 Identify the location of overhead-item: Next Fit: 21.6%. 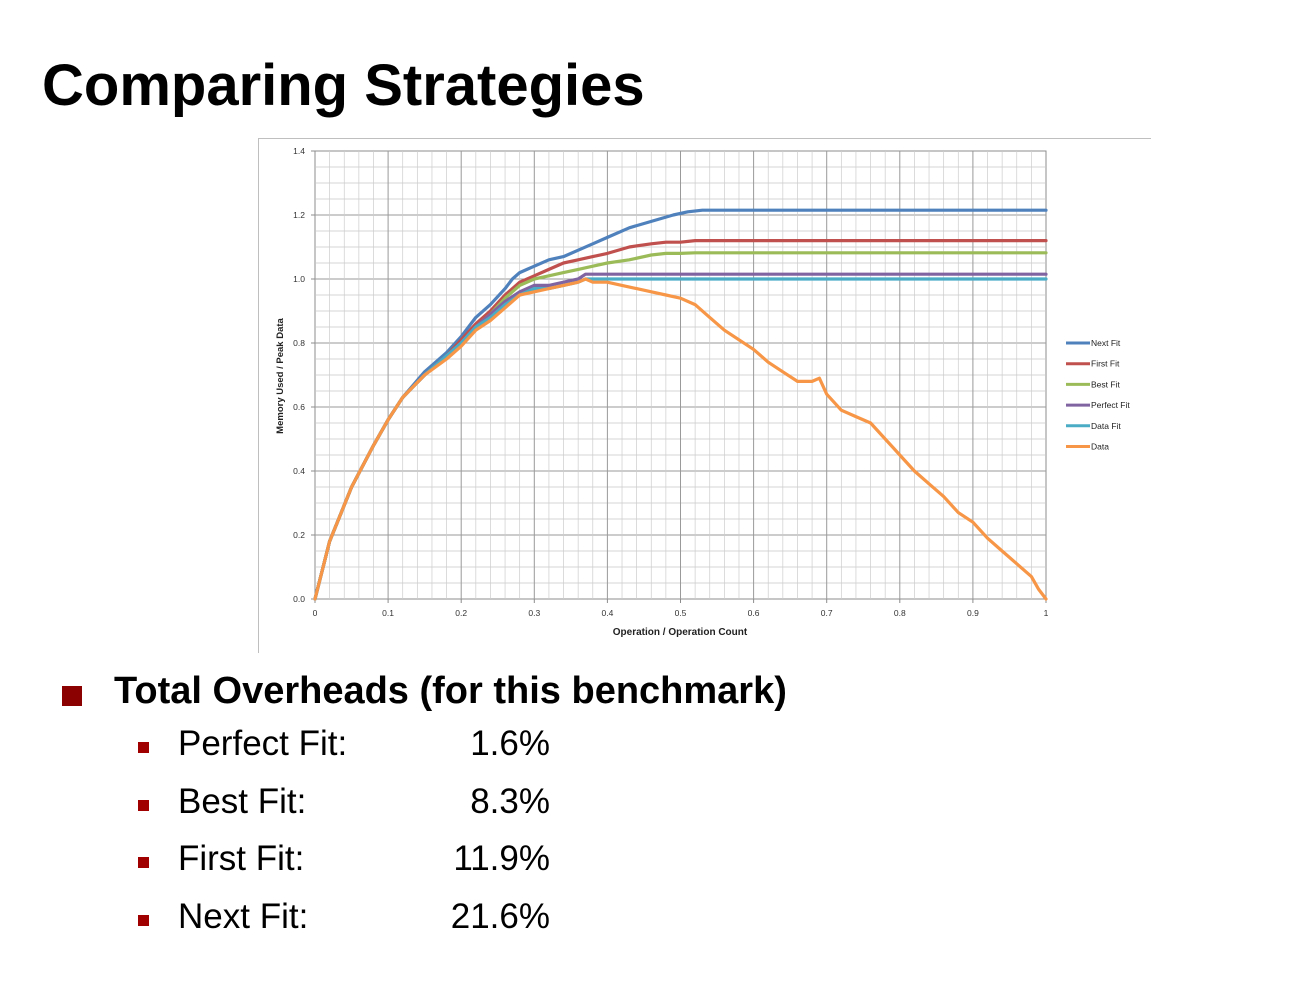
(510, 926).